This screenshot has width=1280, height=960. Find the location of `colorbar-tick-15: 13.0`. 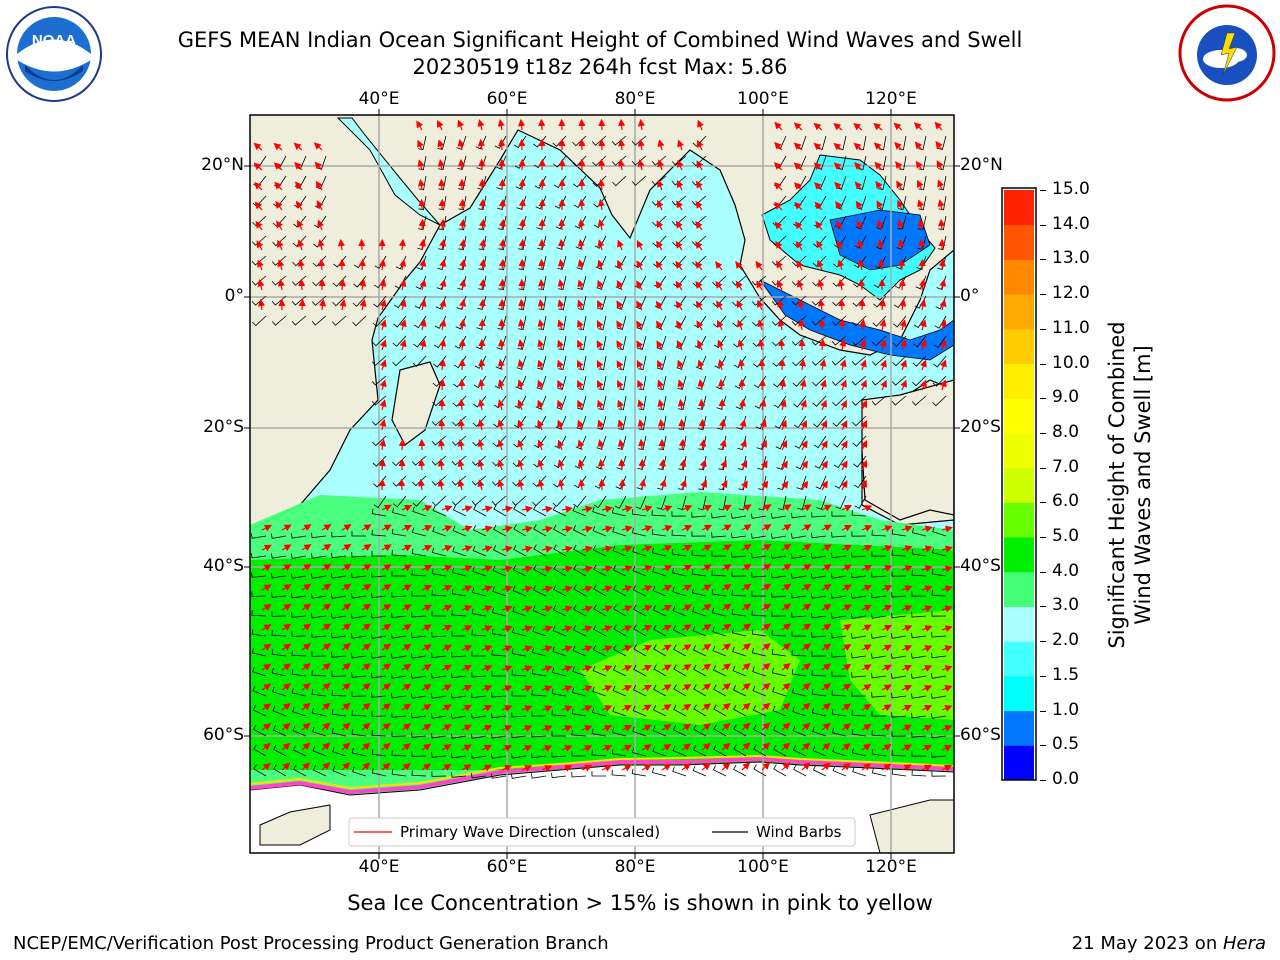

colorbar-tick-15: 13.0 is located at coordinates (1071, 258).